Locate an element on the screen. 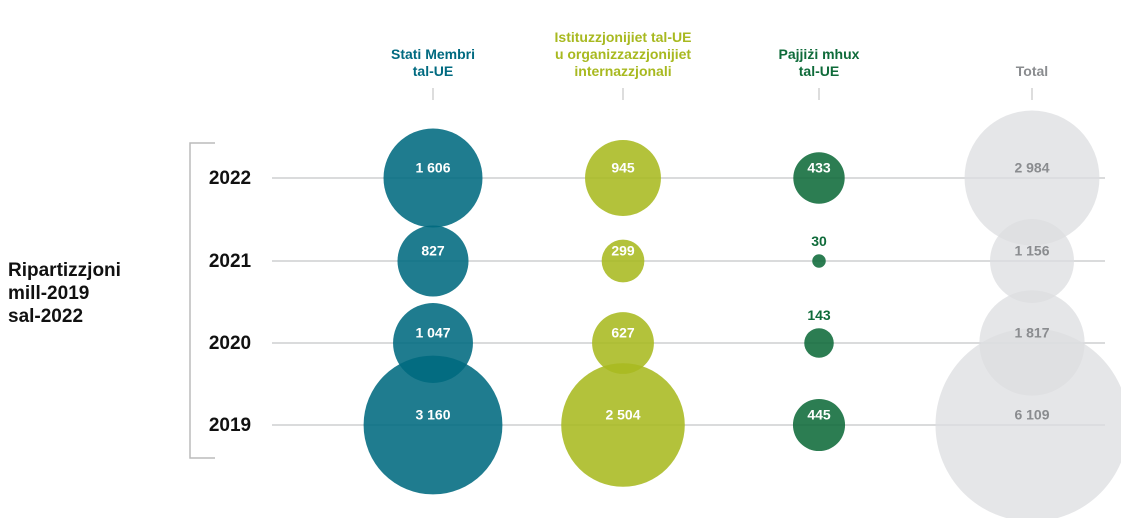 The width and height of the screenshot is (1121, 518). column-header: Stati Membri tal-UE is located at coordinates (432, 62).